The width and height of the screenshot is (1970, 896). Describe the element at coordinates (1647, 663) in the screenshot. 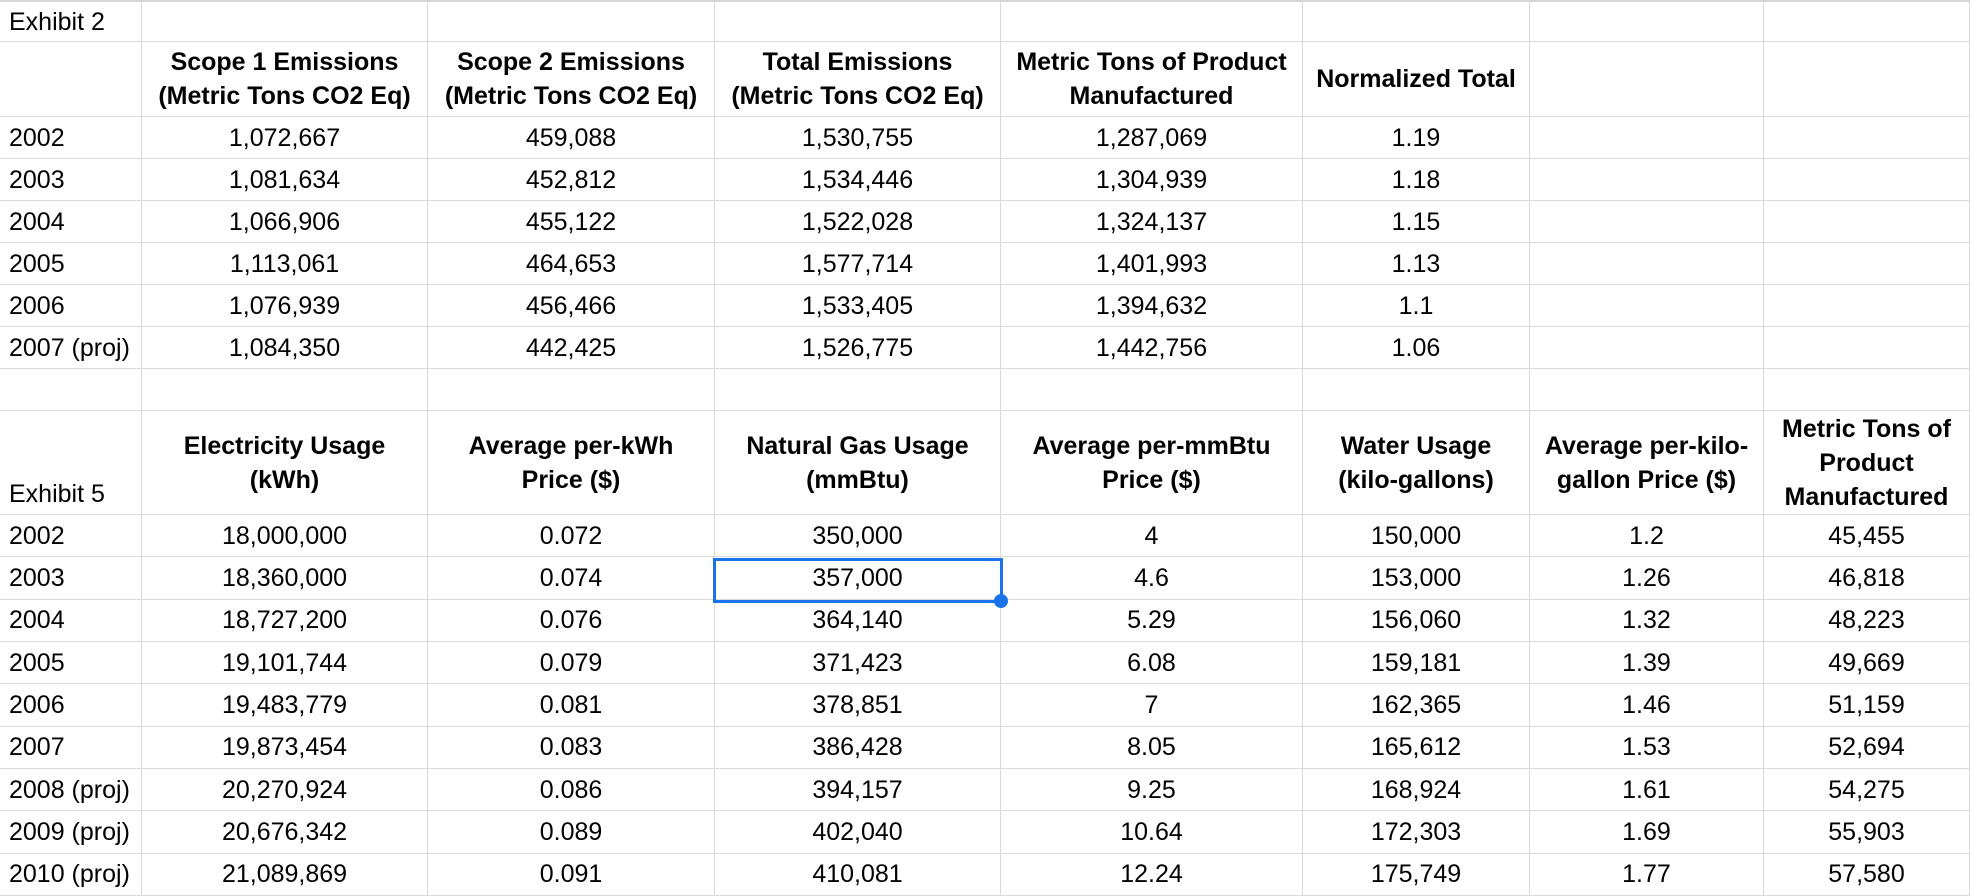

I see `value-cell: 1.39` at that location.